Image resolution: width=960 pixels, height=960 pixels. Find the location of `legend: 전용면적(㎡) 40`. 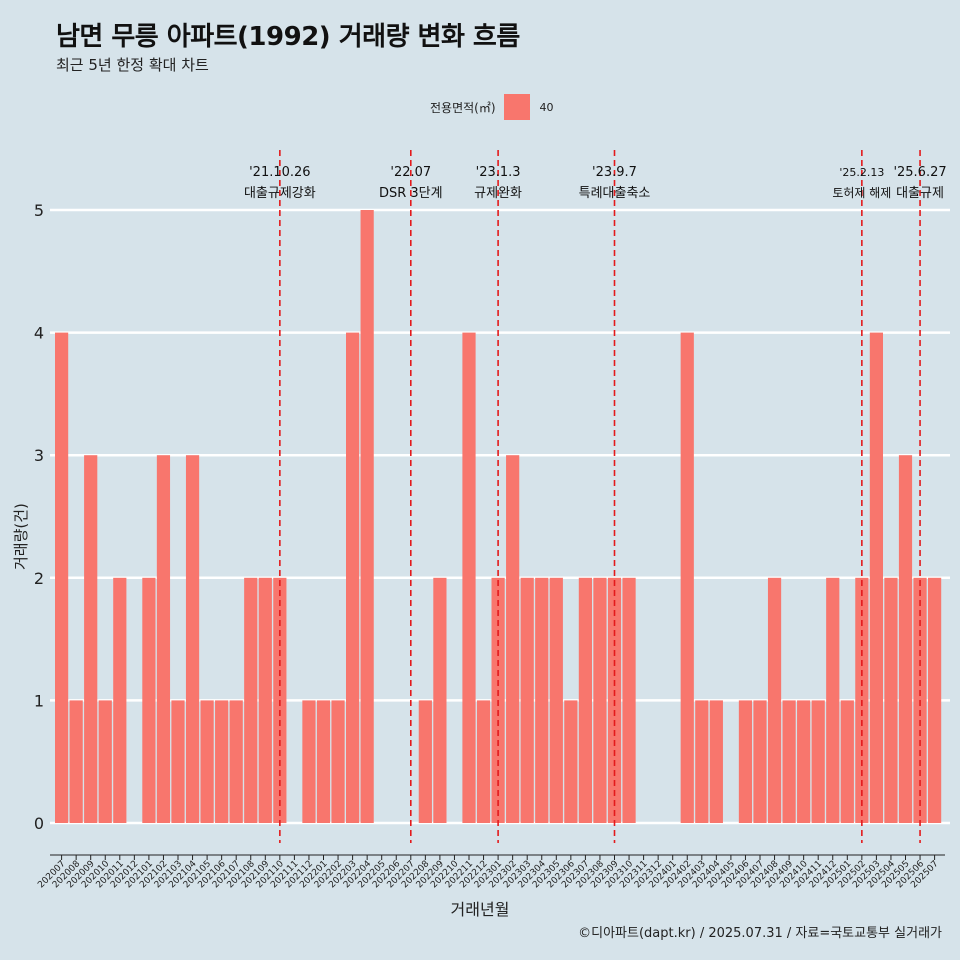

legend: 전용면적(㎡) 40 is located at coordinates (492, 107).